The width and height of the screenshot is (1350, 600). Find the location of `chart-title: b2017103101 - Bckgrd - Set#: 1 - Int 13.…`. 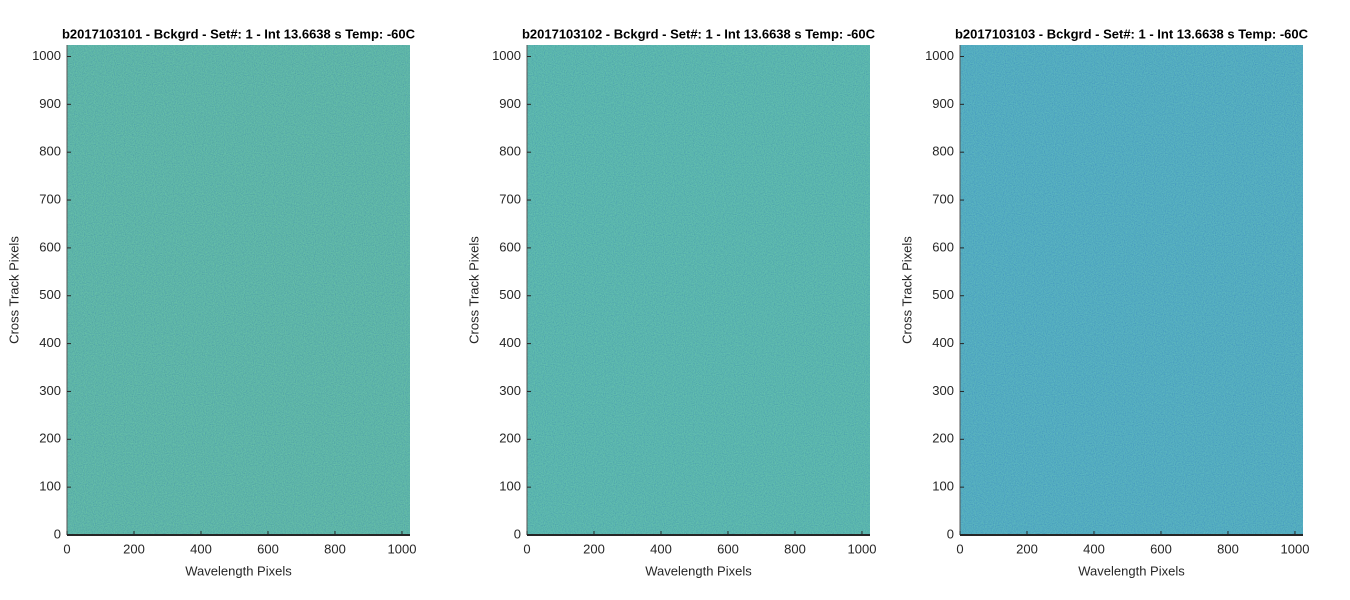

chart-title: b2017103101 - Bckgrd - Set#: 1 - Int 13.… is located at coordinates (239, 33).